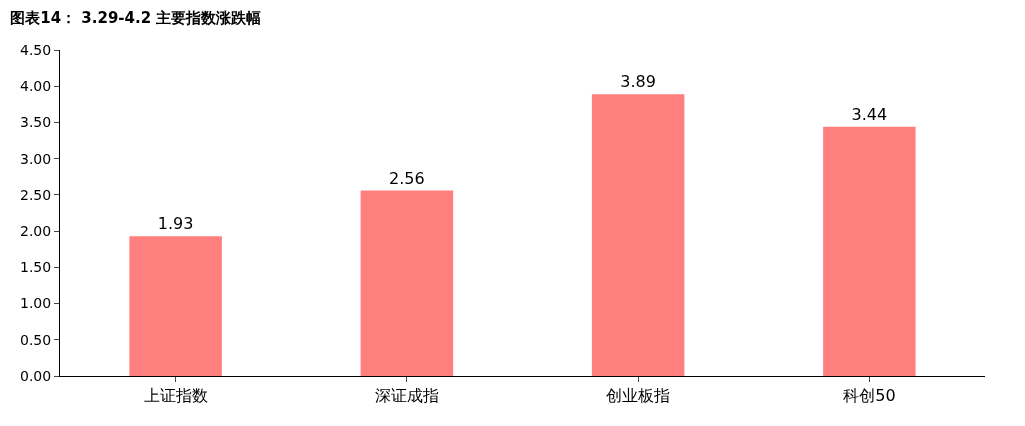 Image resolution: width=1025 pixels, height=426 pixels. I want to click on y-tick-label: 3.00, so click(36, 158).